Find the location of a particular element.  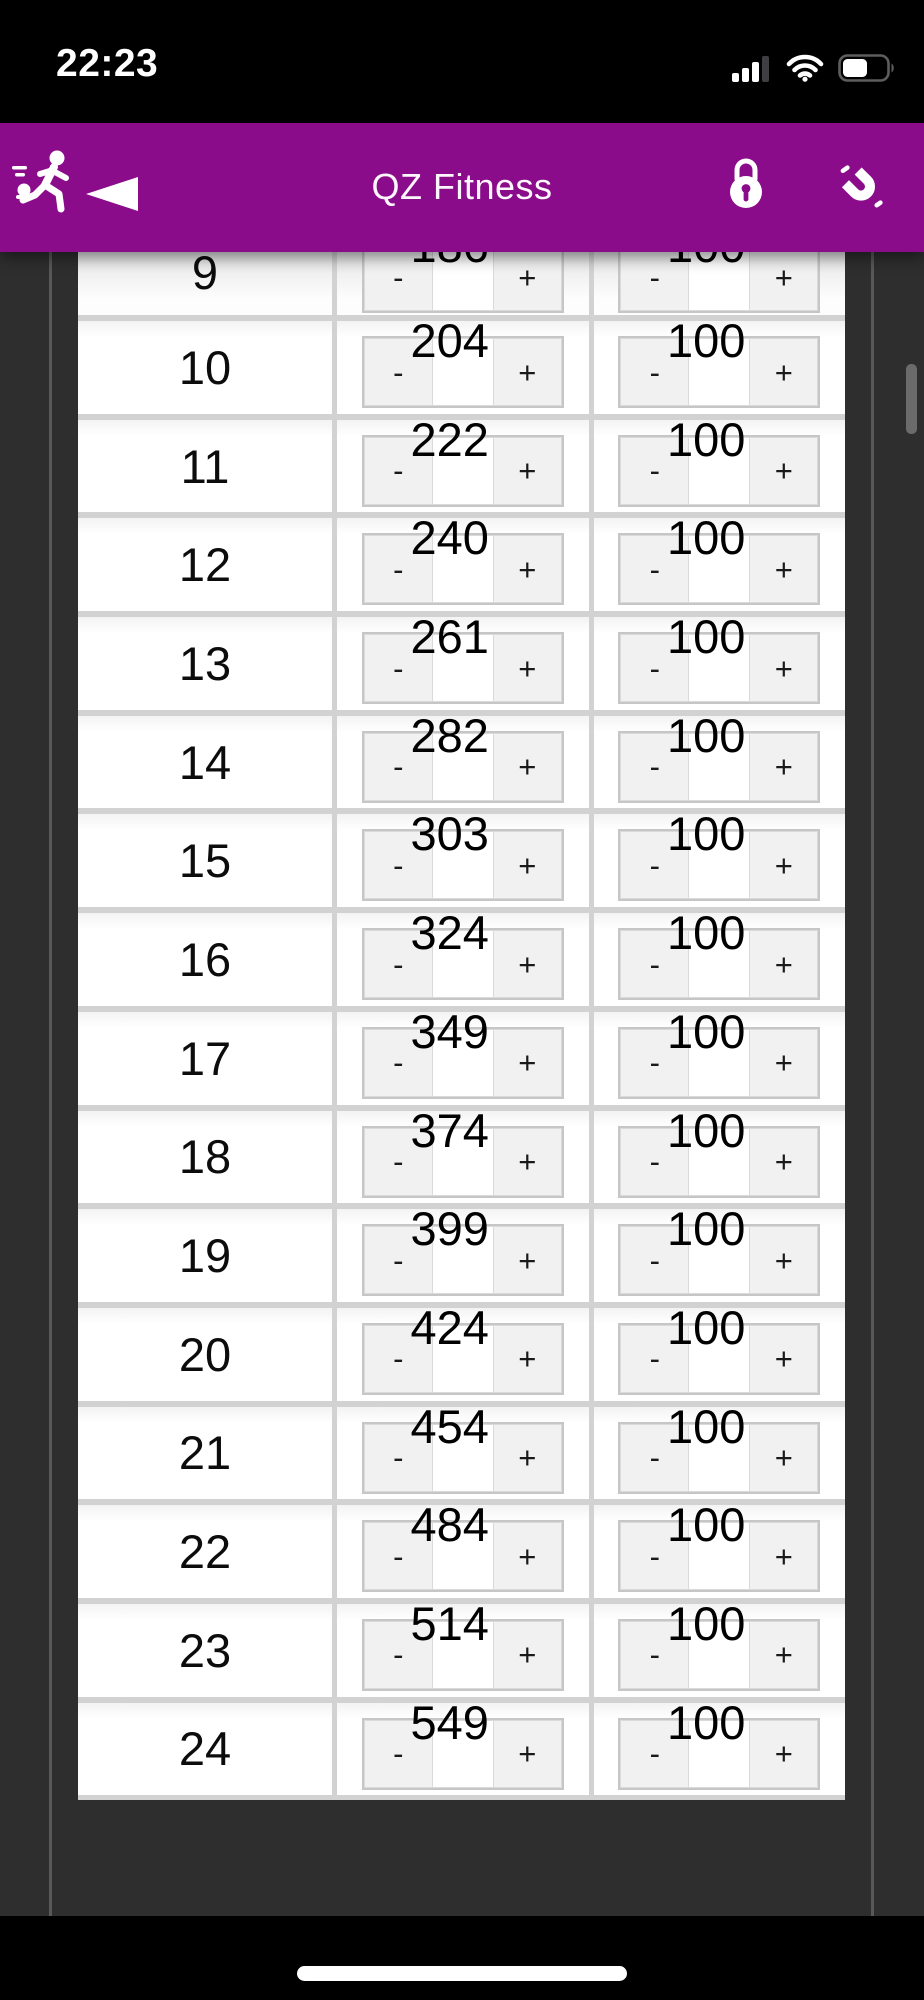

scrollbar-thumb is located at coordinates (911, 399).